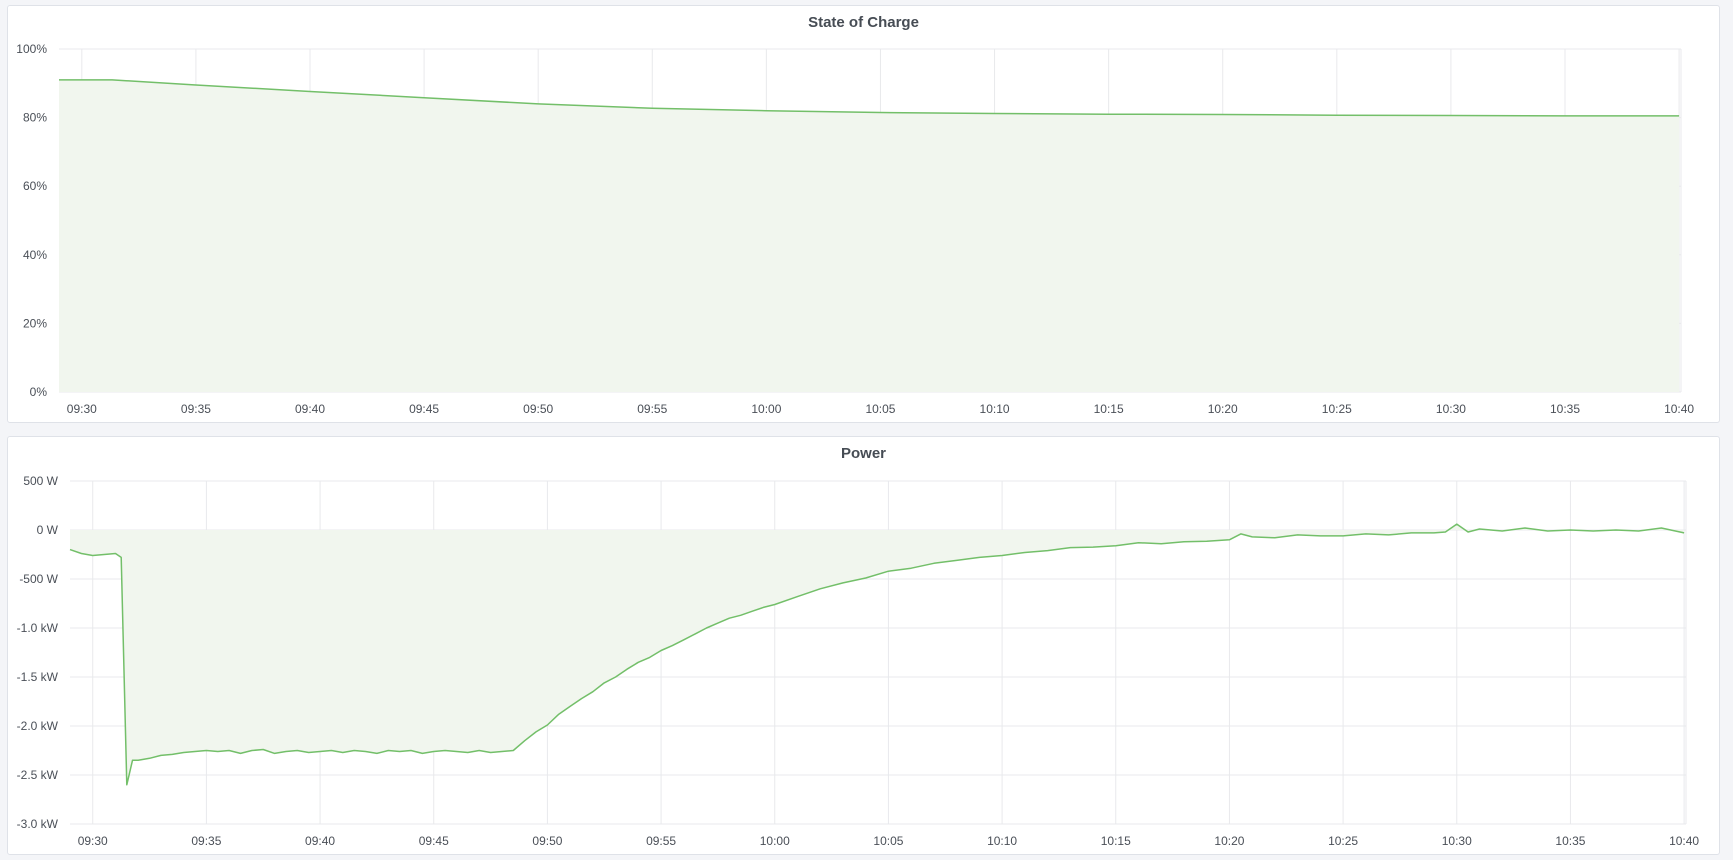 The height and width of the screenshot is (860, 1733). What do you see at coordinates (38, 726) in the screenshot?
I see `y-tick-label: -2.0 kW` at bounding box center [38, 726].